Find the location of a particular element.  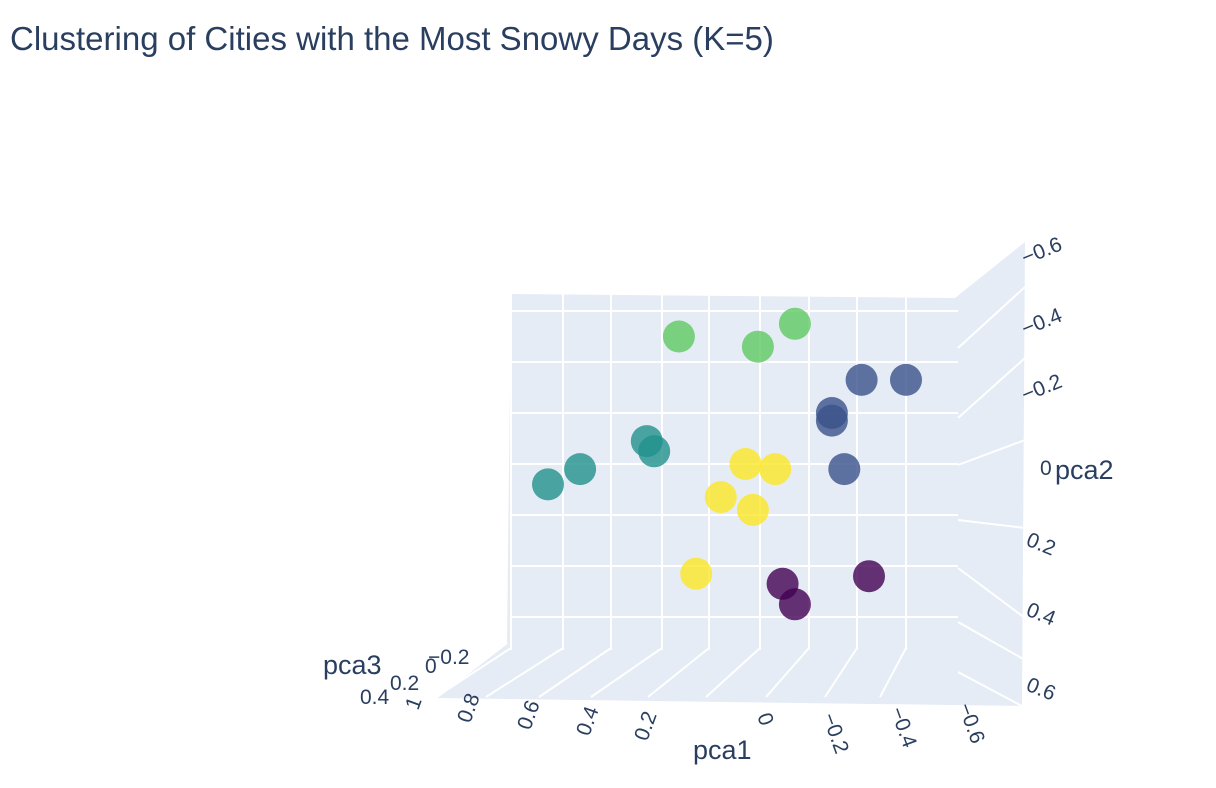

x-tick-label: −0.4 is located at coordinates (903, 727).